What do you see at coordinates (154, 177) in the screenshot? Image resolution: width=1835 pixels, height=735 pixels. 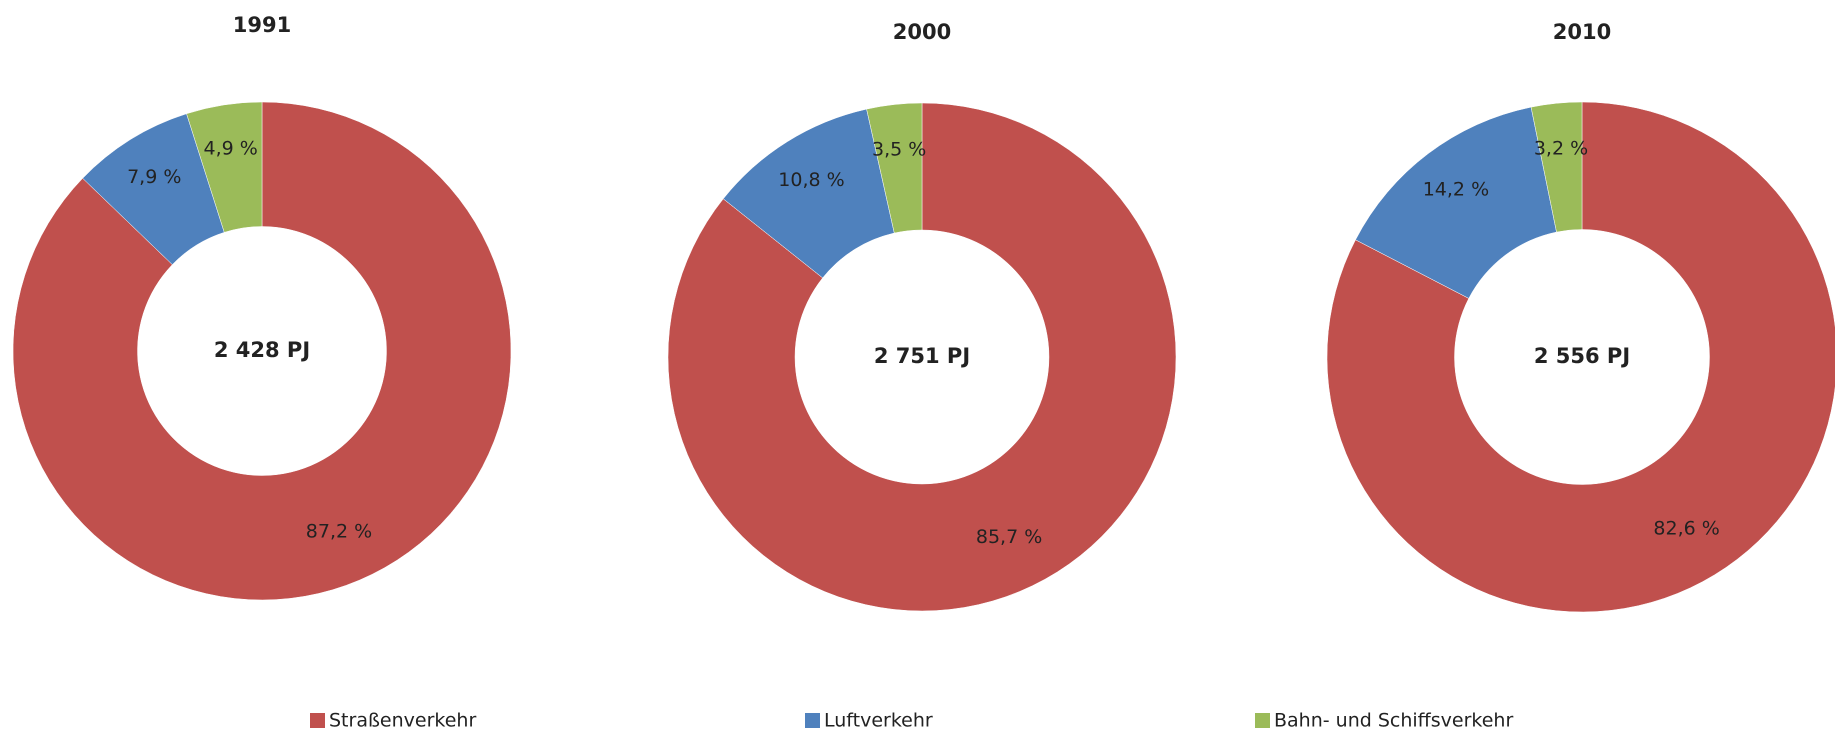 I see `data-label: 7,9 %` at bounding box center [154, 177].